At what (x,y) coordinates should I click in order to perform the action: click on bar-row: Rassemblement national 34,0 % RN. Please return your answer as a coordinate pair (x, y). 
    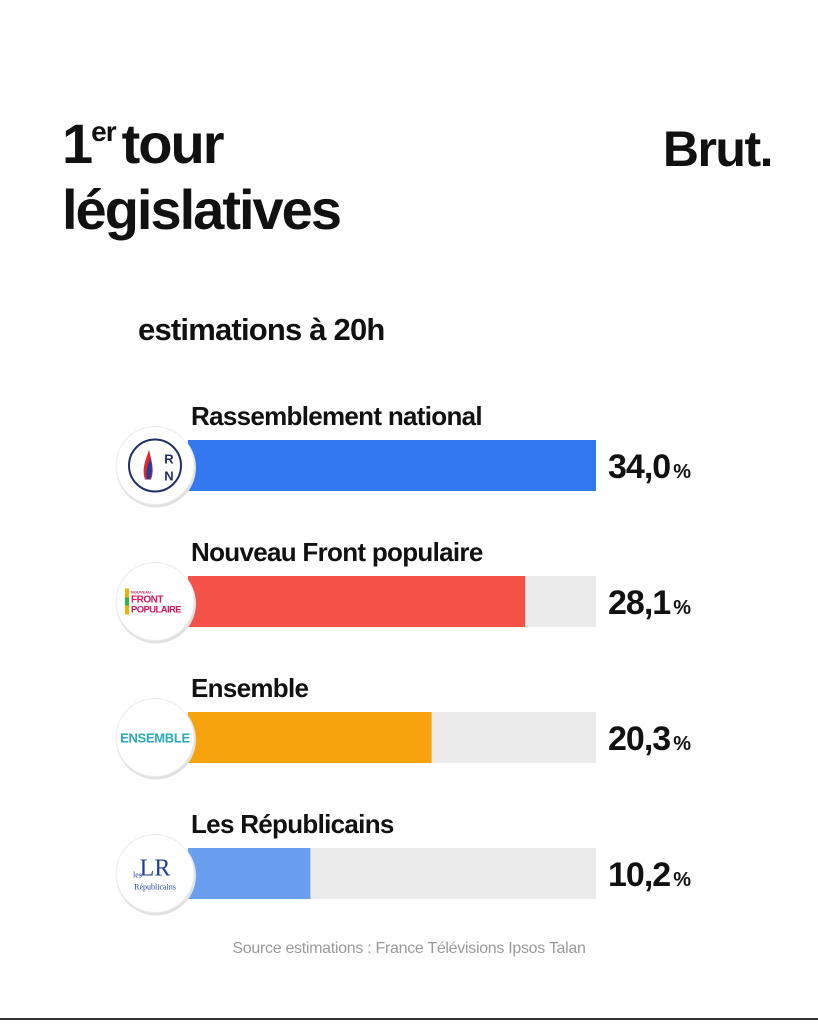
    Looking at the image, I should click on (403, 454).